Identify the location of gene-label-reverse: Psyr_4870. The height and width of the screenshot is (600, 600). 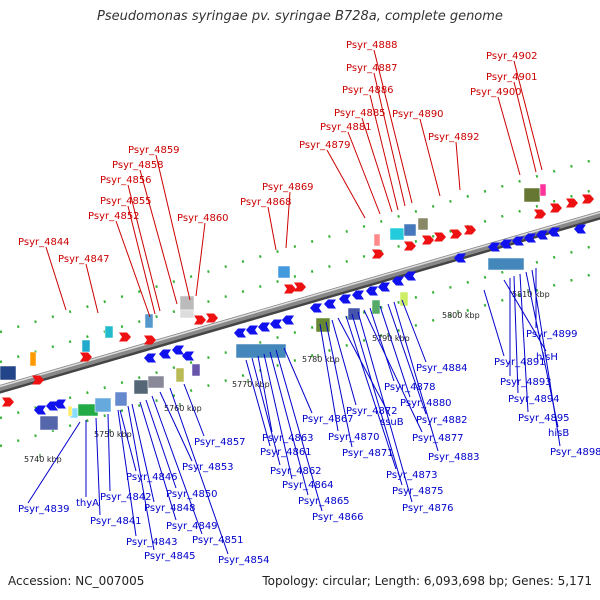
(354, 437).